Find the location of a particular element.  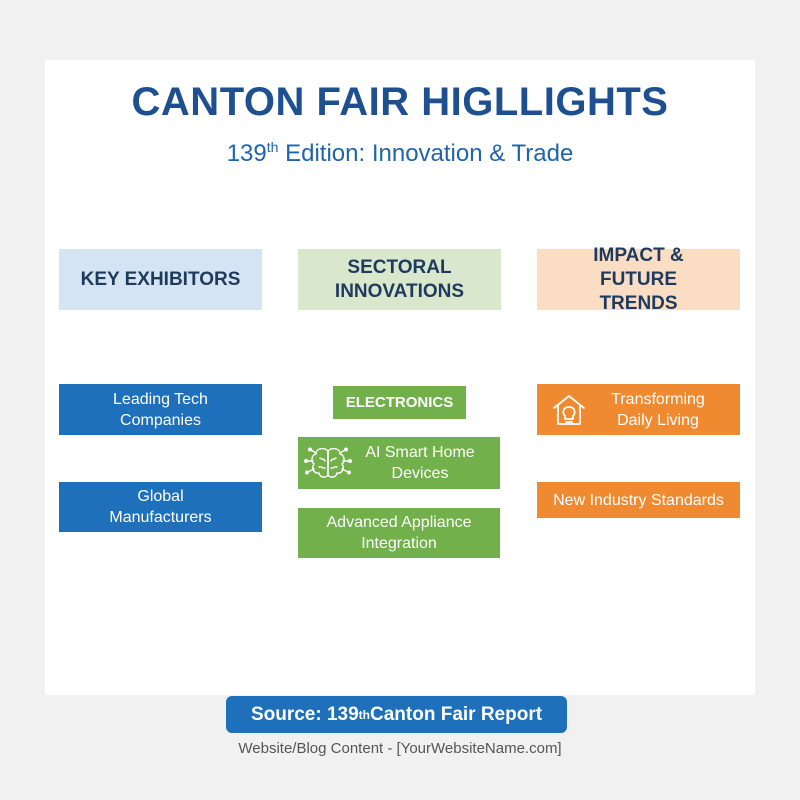

advanced-appliance-label: Advanced Appliance Integration is located at coordinates (399, 533).